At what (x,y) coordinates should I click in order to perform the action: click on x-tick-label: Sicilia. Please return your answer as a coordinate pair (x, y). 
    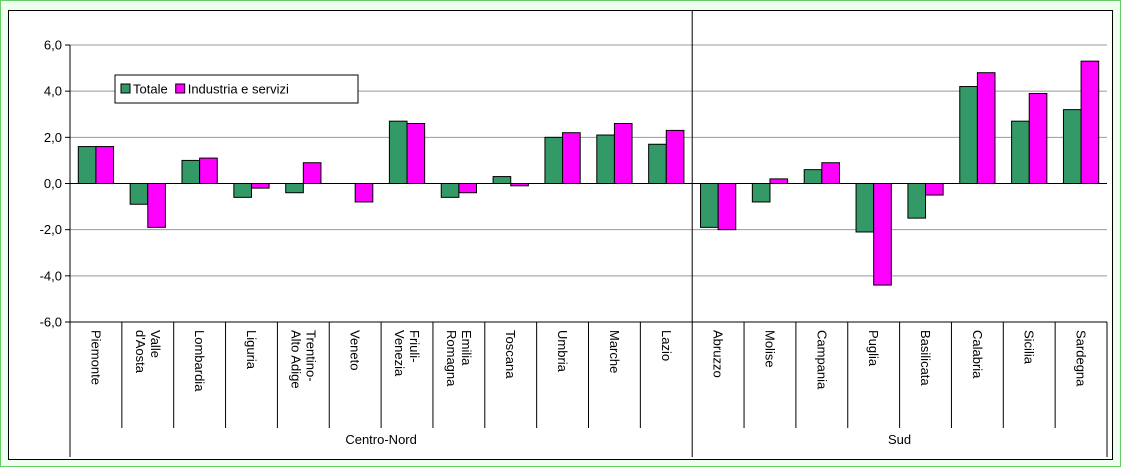
    Looking at the image, I should click on (1029, 347).